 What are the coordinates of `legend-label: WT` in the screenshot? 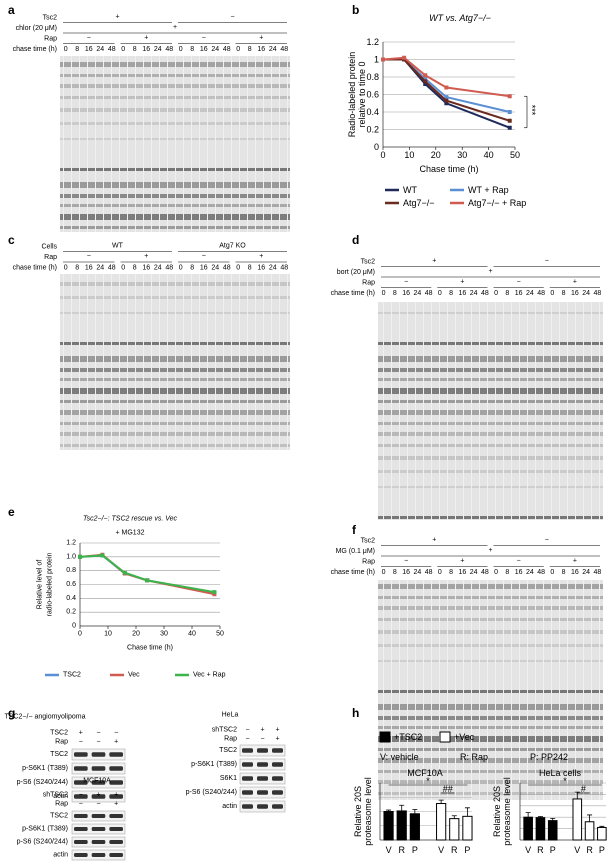 It's located at (410, 190).